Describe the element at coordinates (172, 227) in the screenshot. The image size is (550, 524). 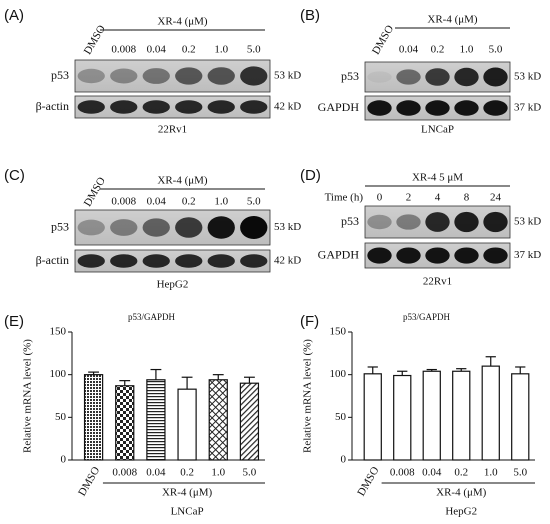
I see `blot-strip` at that location.